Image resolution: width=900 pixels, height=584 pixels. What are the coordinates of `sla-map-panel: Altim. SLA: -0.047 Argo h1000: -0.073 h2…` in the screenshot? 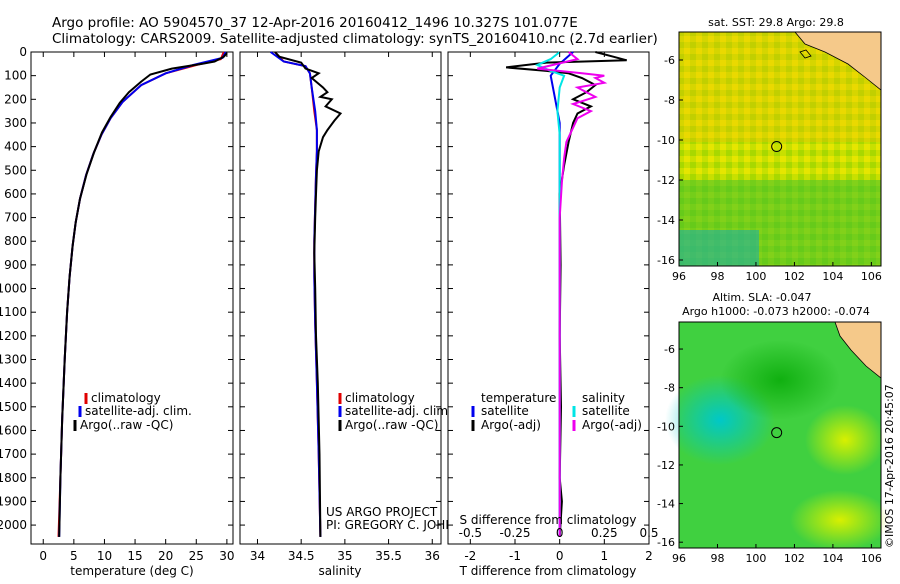 It's located at (773, 428).